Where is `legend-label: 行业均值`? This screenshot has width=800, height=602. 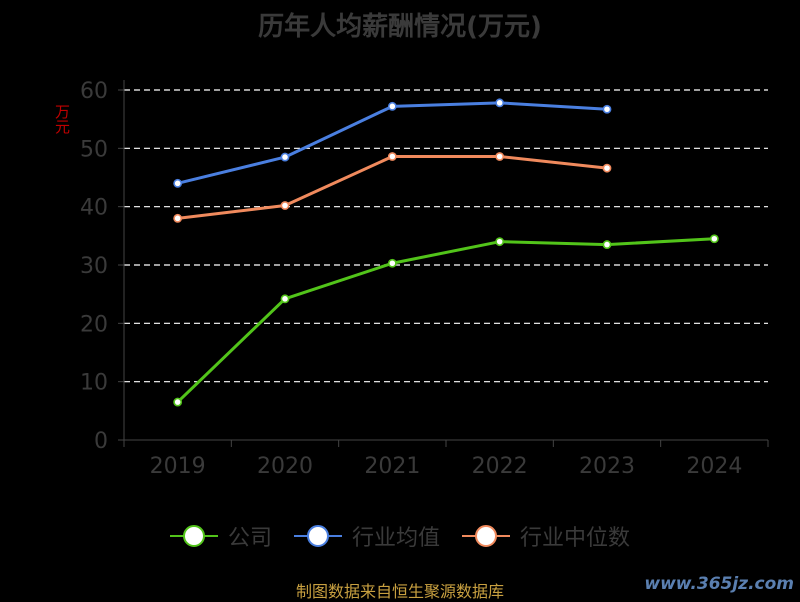
legend-label: 行业均值 is located at coordinates (395, 538).